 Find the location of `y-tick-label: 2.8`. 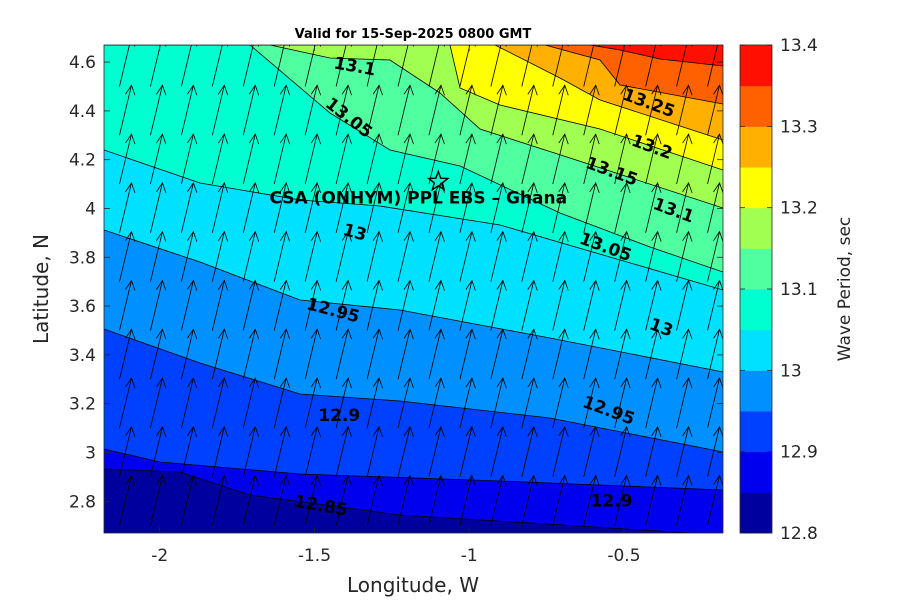

y-tick-label: 2.8 is located at coordinates (82, 502).